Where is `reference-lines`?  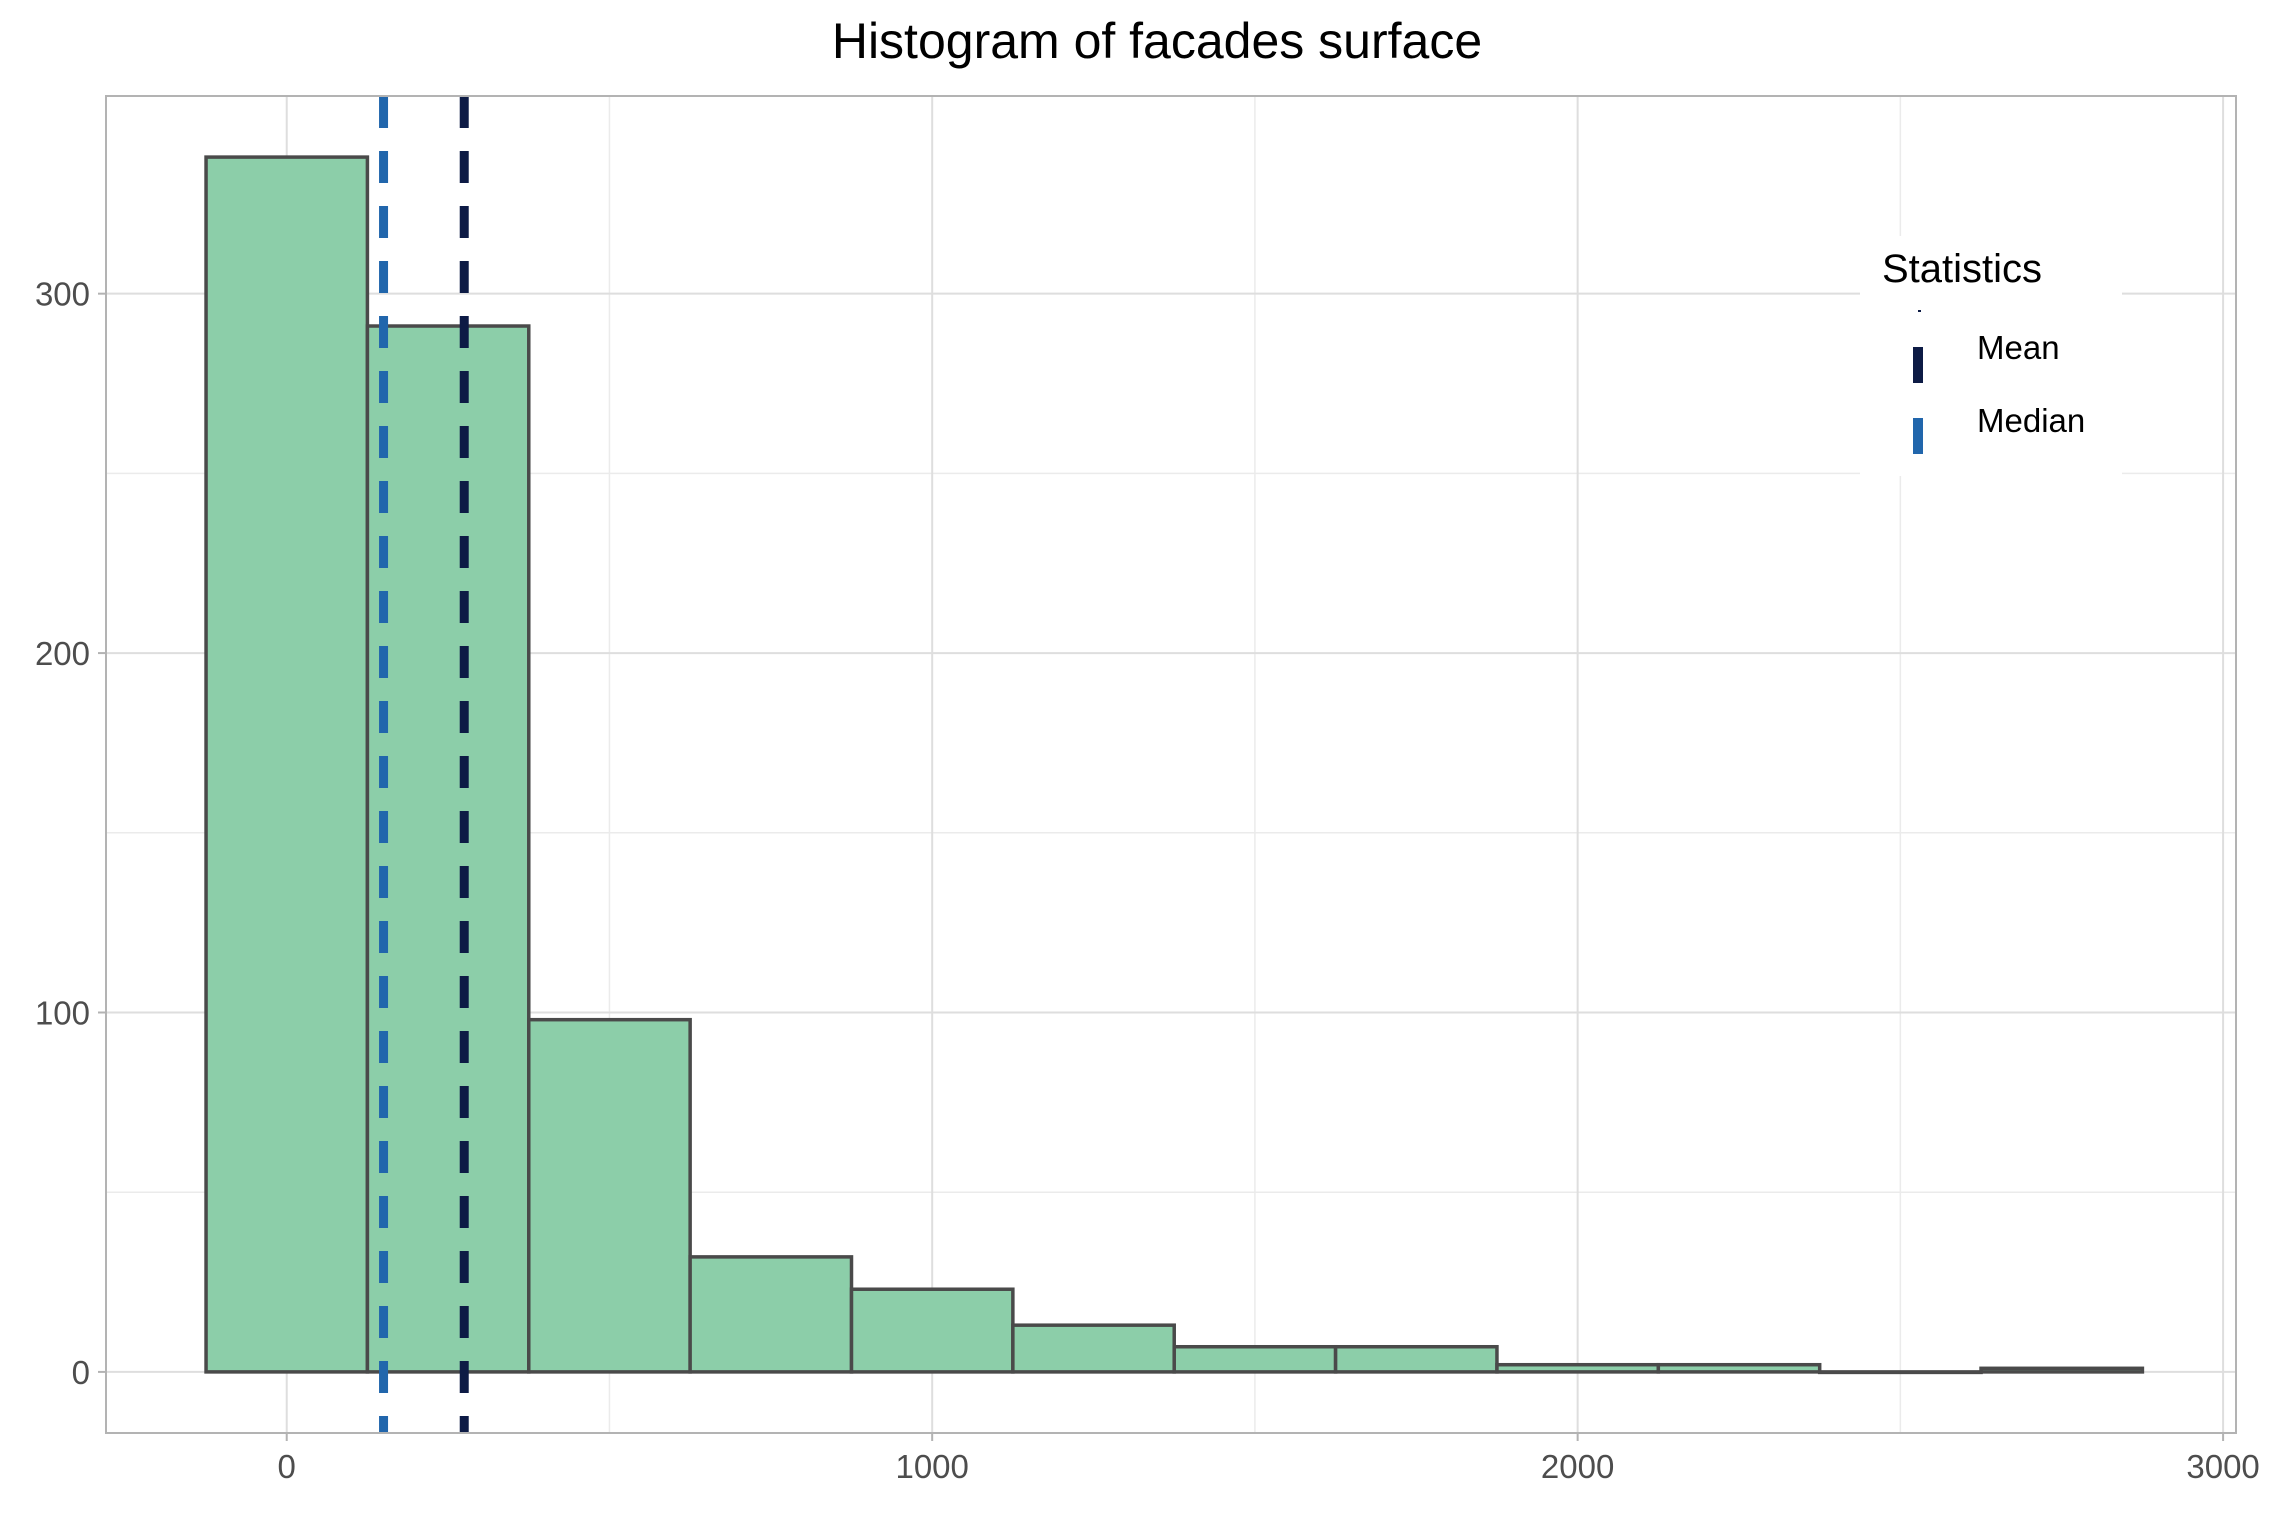
reference-lines is located at coordinates (424, 764).